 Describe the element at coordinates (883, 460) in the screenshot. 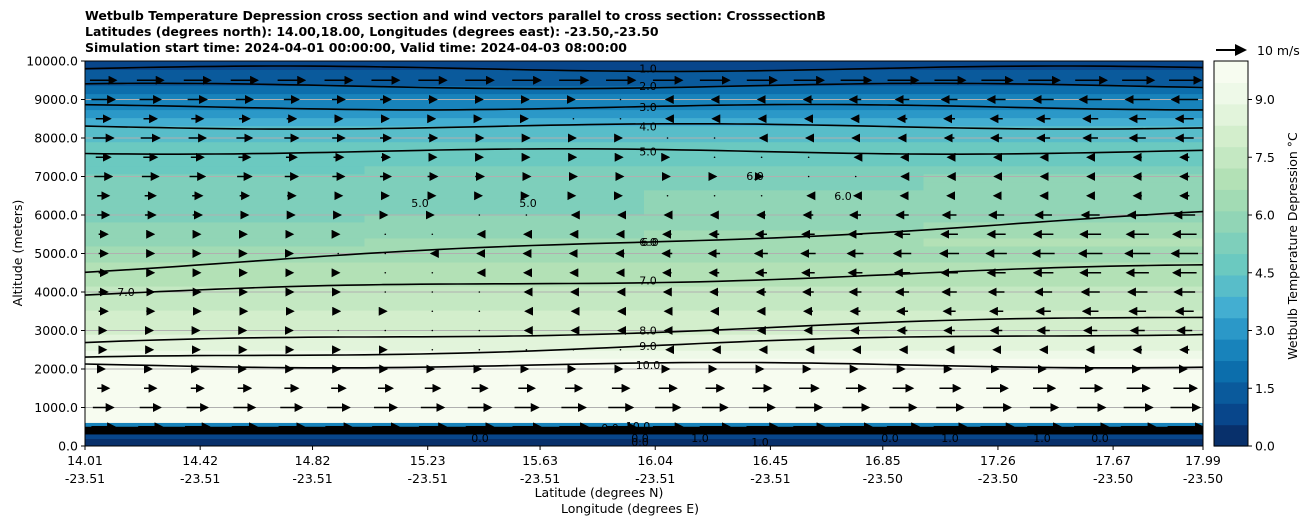

I see `x-tick-label-lat: 16.85` at that location.